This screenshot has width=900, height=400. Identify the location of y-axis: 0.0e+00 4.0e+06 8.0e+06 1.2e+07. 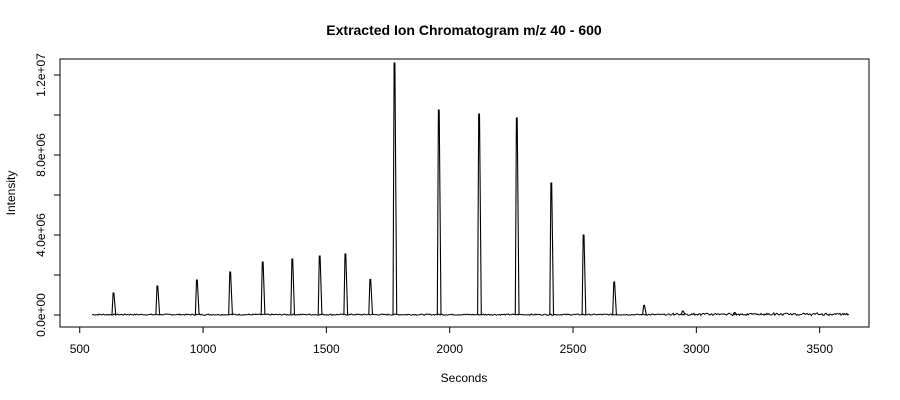
(47, 195).